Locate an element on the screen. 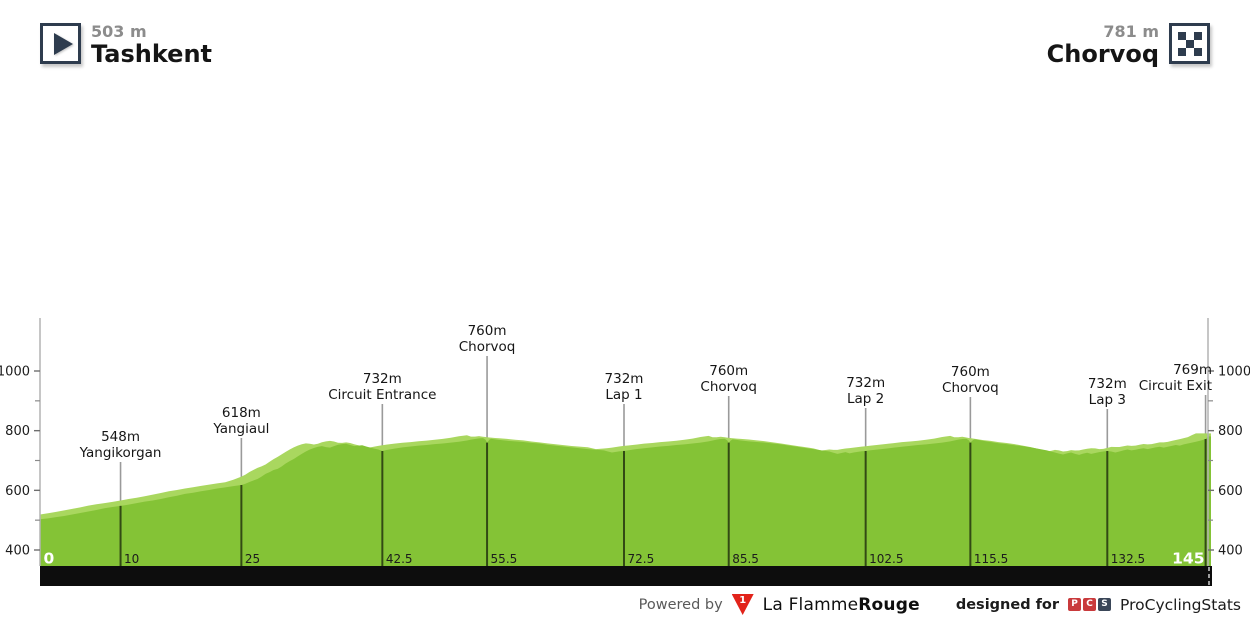 The image size is (1250, 625). powered-by-label: Powered by is located at coordinates (680, 604).